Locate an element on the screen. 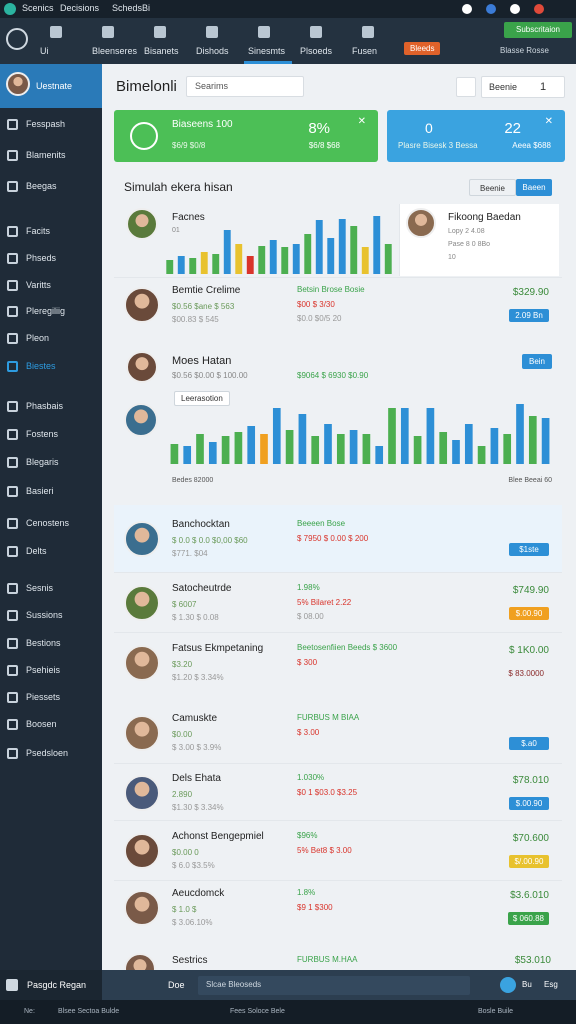  row-badge: $ 83.0000 is located at coordinates (526, 673).